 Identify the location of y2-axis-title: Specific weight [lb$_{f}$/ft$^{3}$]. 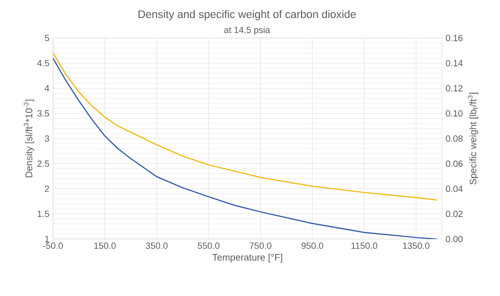
(473, 138).